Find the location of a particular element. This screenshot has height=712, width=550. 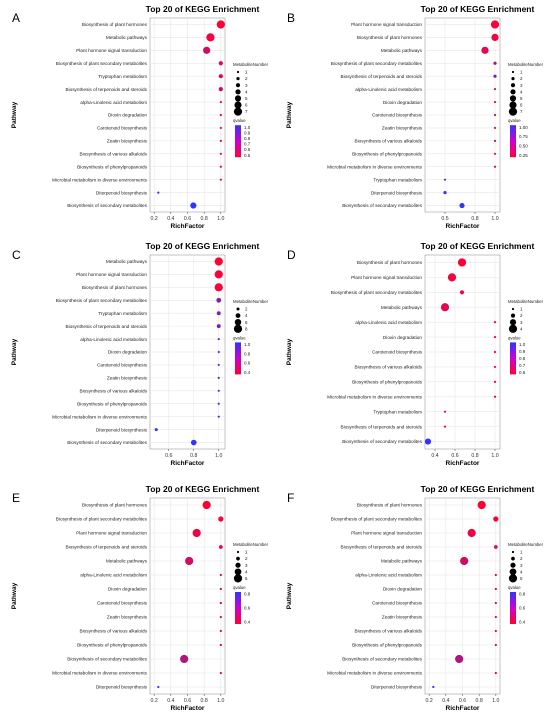

color-legend-label: 0.7 is located at coordinates (247, 144).